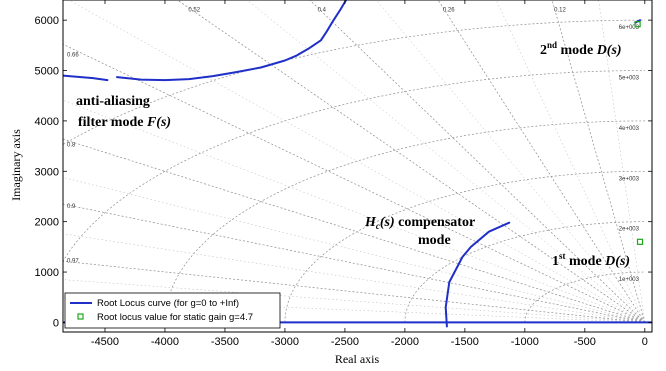 The height and width of the screenshot is (371, 666). What do you see at coordinates (629, 28) in the screenshot?
I see `frequency-label-5: 6e+003` at bounding box center [629, 28].